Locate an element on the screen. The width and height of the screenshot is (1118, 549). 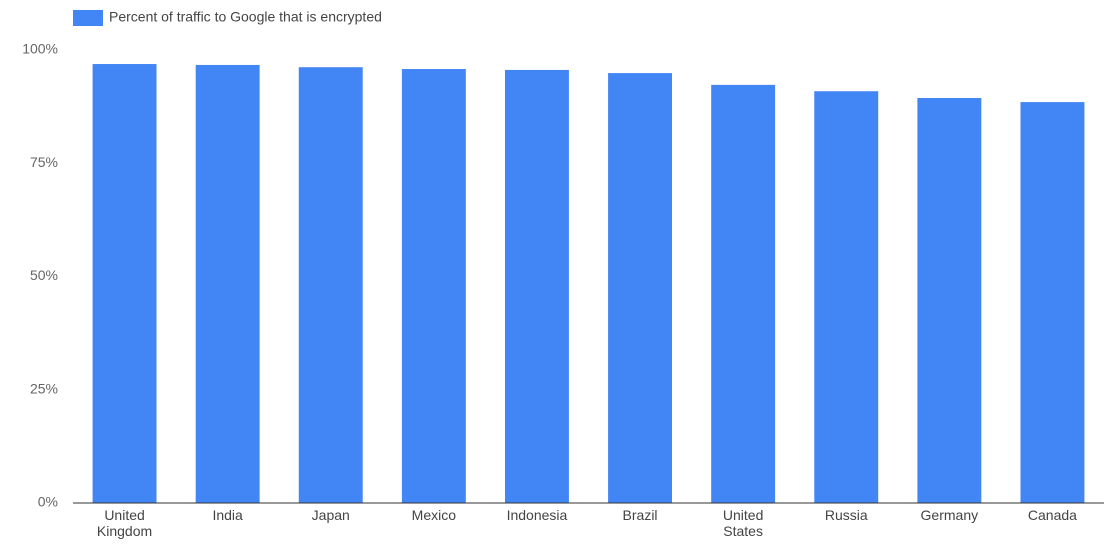
x-tick-label: Mexico is located at coordinates (434, 515).